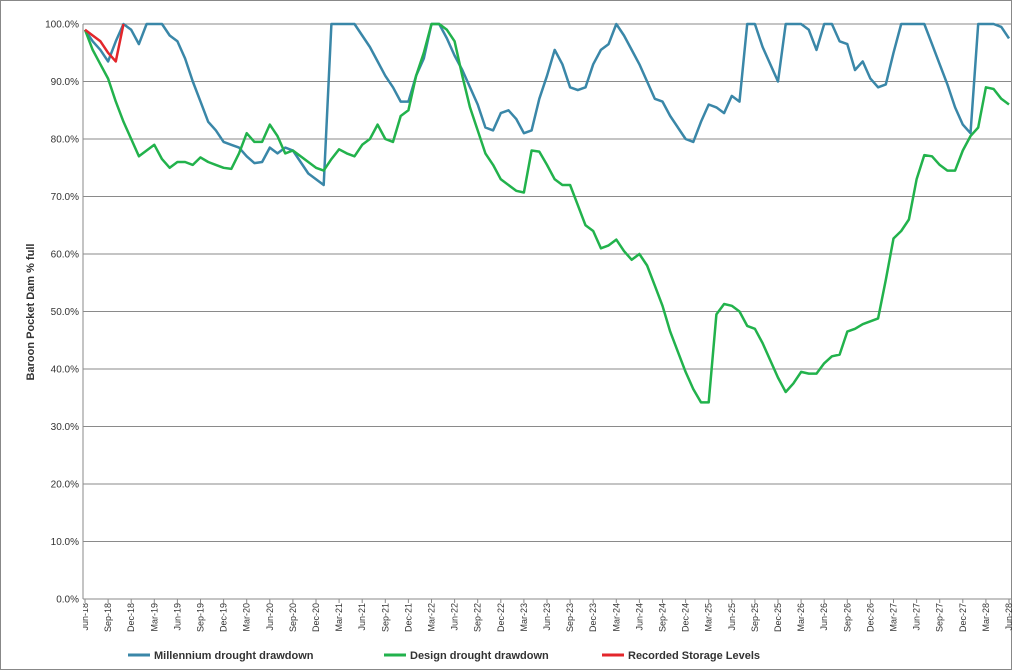 Image resolution: width=1012 pixels, height=670 pixels. I want to click on x-tick-label: Mar-26, so click(801, 617).